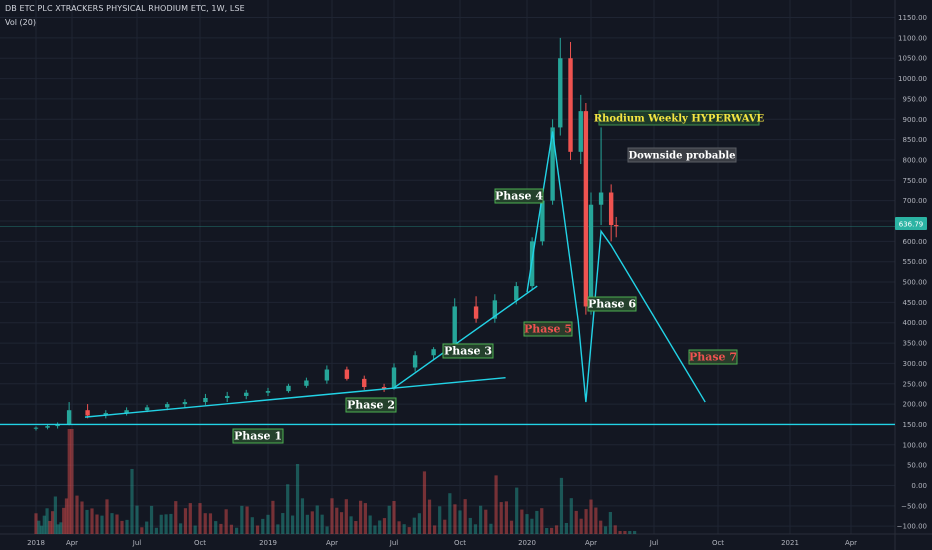 Image resolution: width=932 pixels, height=550 pixels. I want to click on annotation-label: Downside probable, so click(681, 156).